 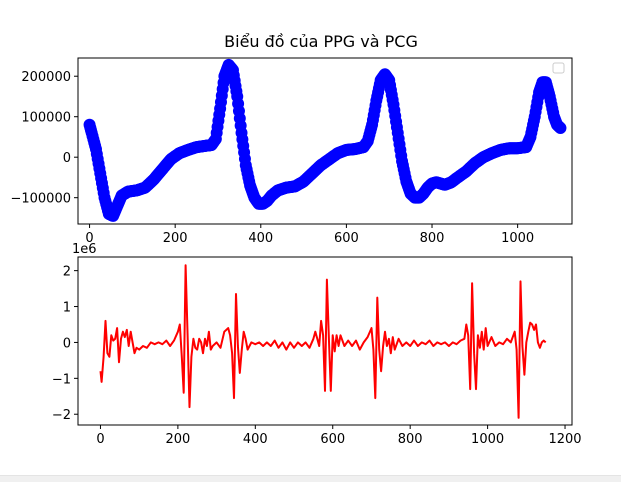 What do you see at coordinates (46, 118) in the screenshot?
I see `ppg-y-tick-label: 100000` at bounding box center [46, 118].